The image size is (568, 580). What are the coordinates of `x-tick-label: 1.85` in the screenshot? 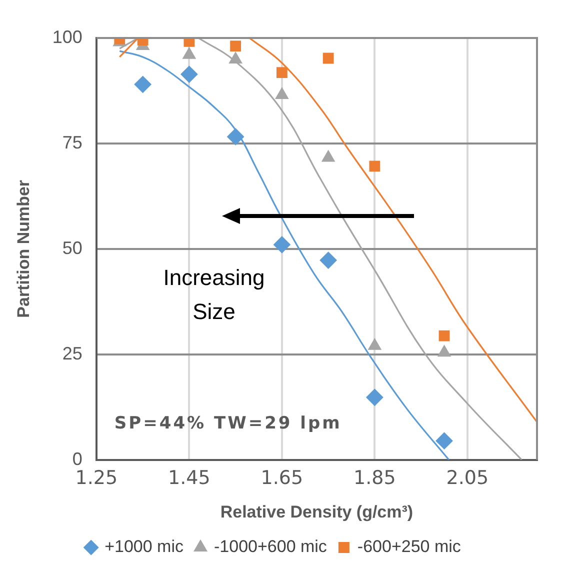 It's located at (375, 478).